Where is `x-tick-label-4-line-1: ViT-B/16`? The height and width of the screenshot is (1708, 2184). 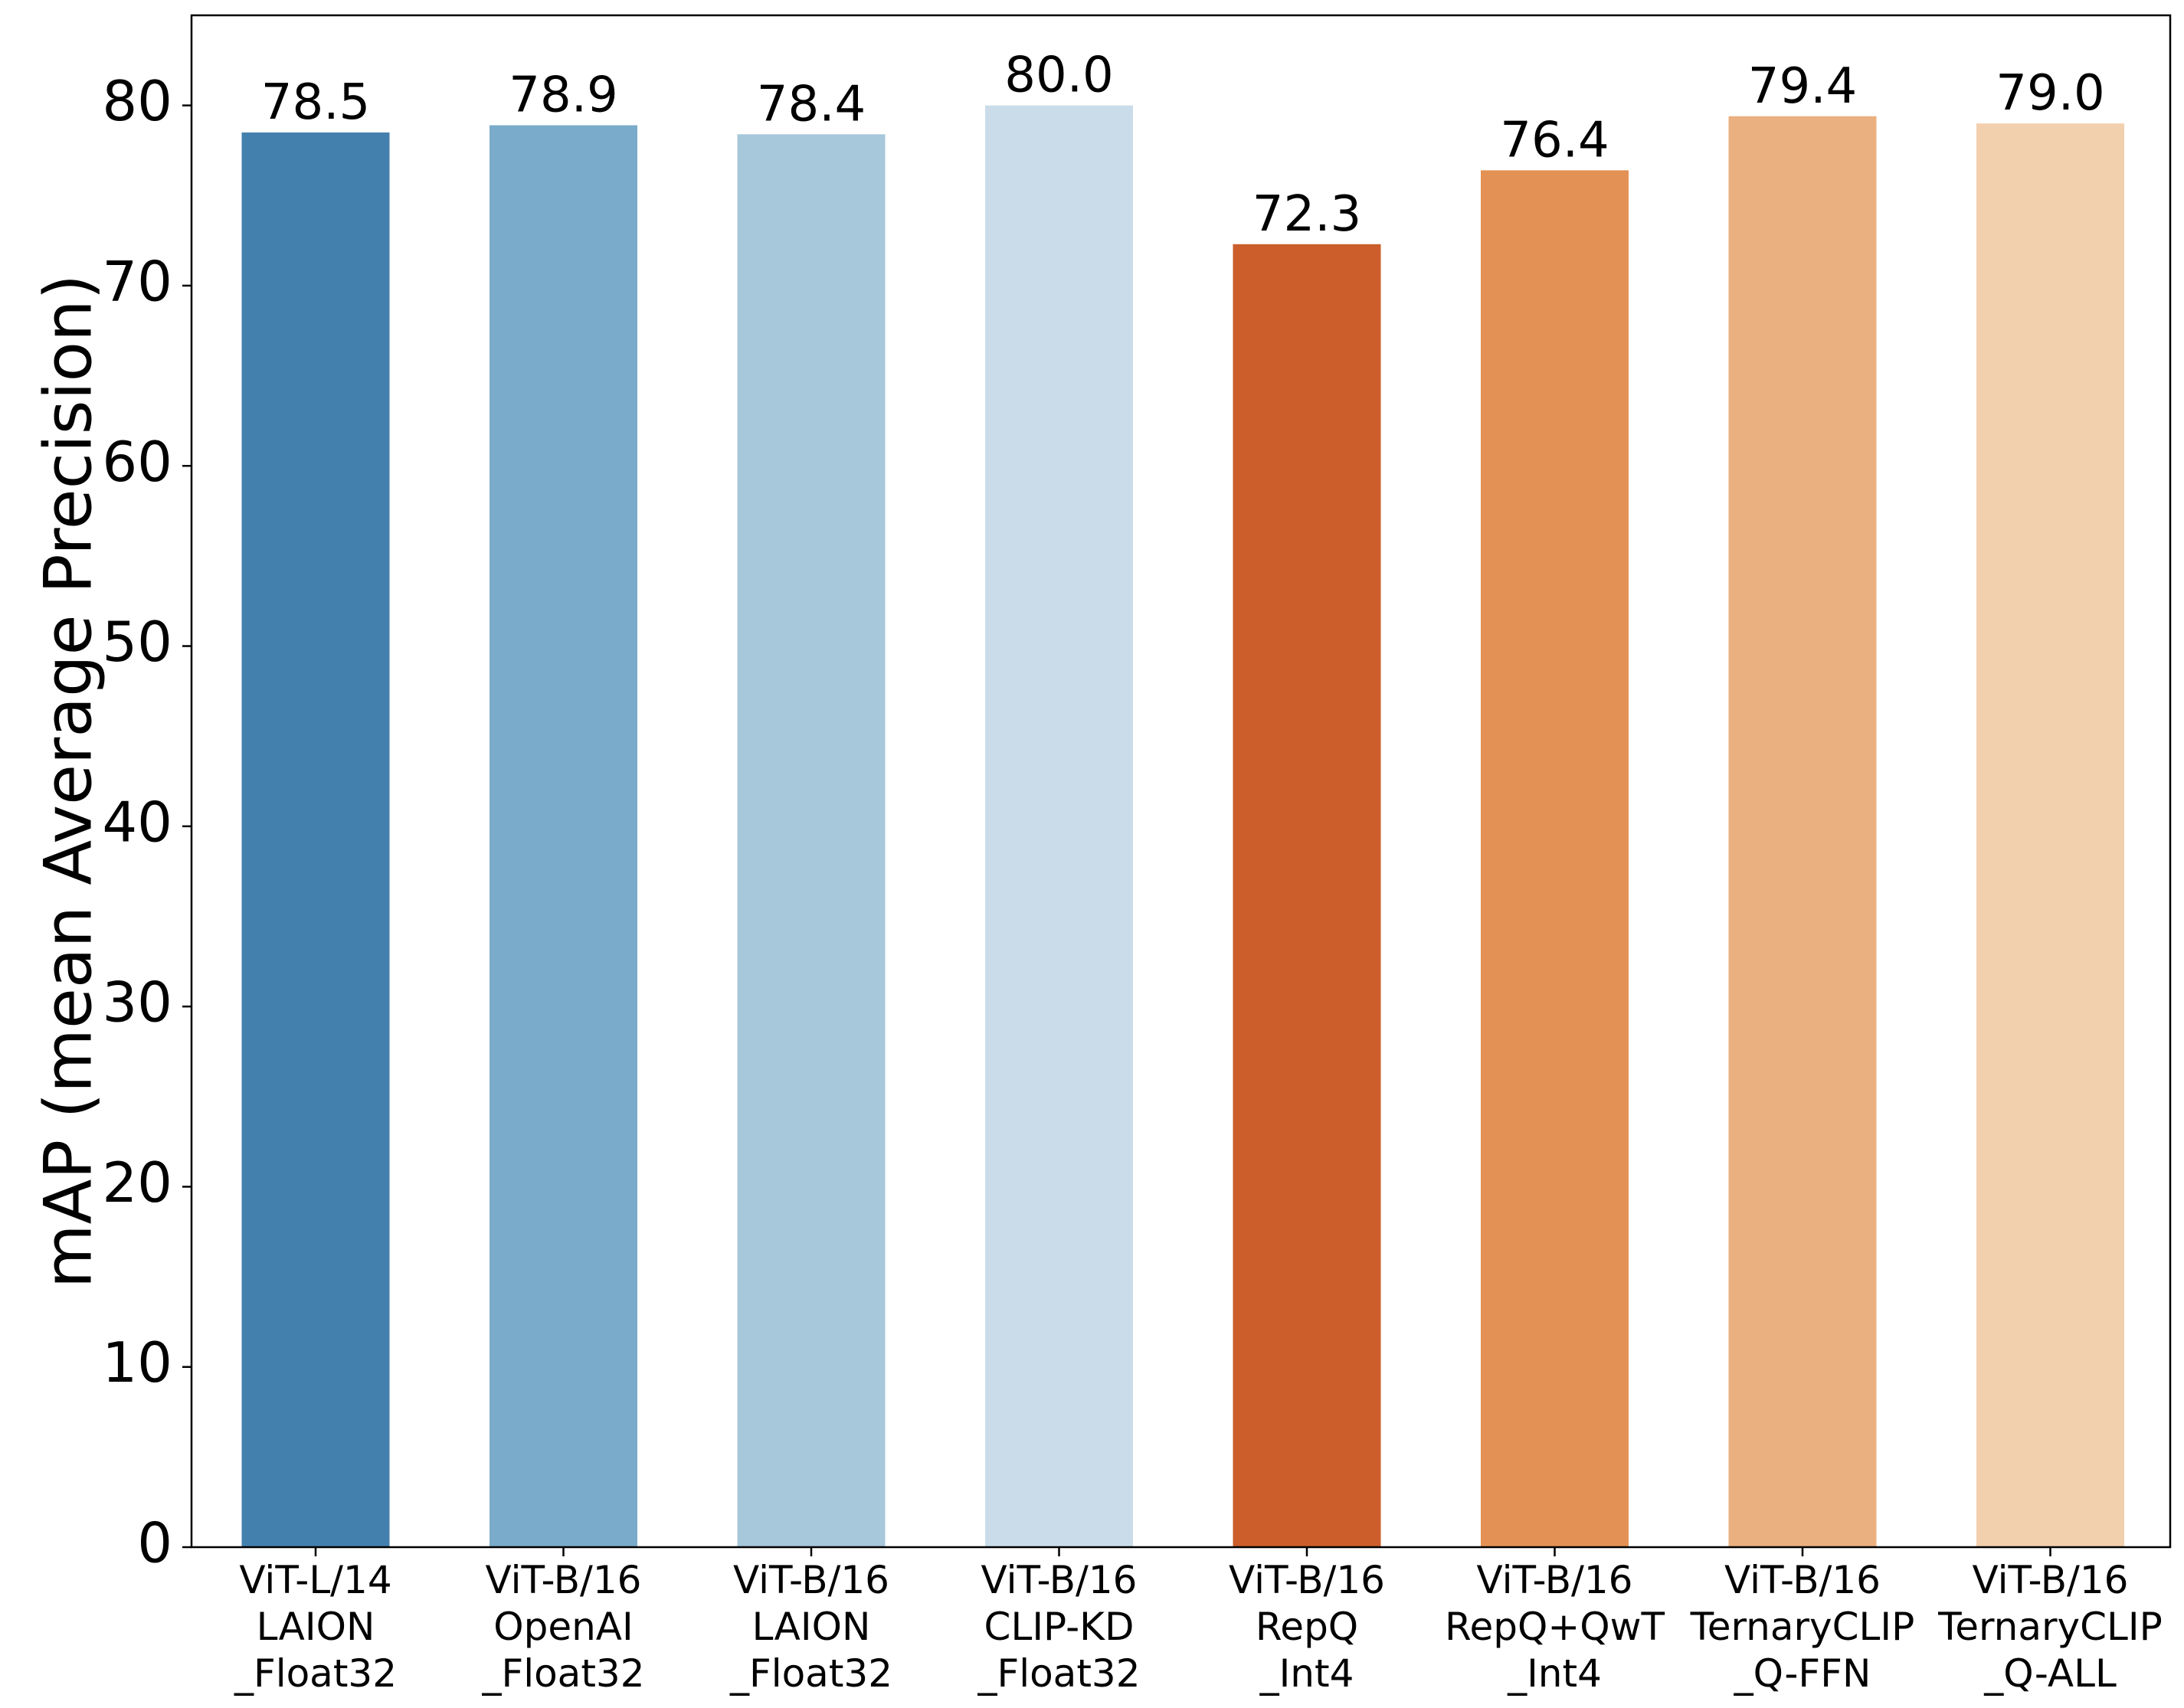
x-tick-label-4-line-1: ViT-B/16 is located at coordinates (1059, 1580).